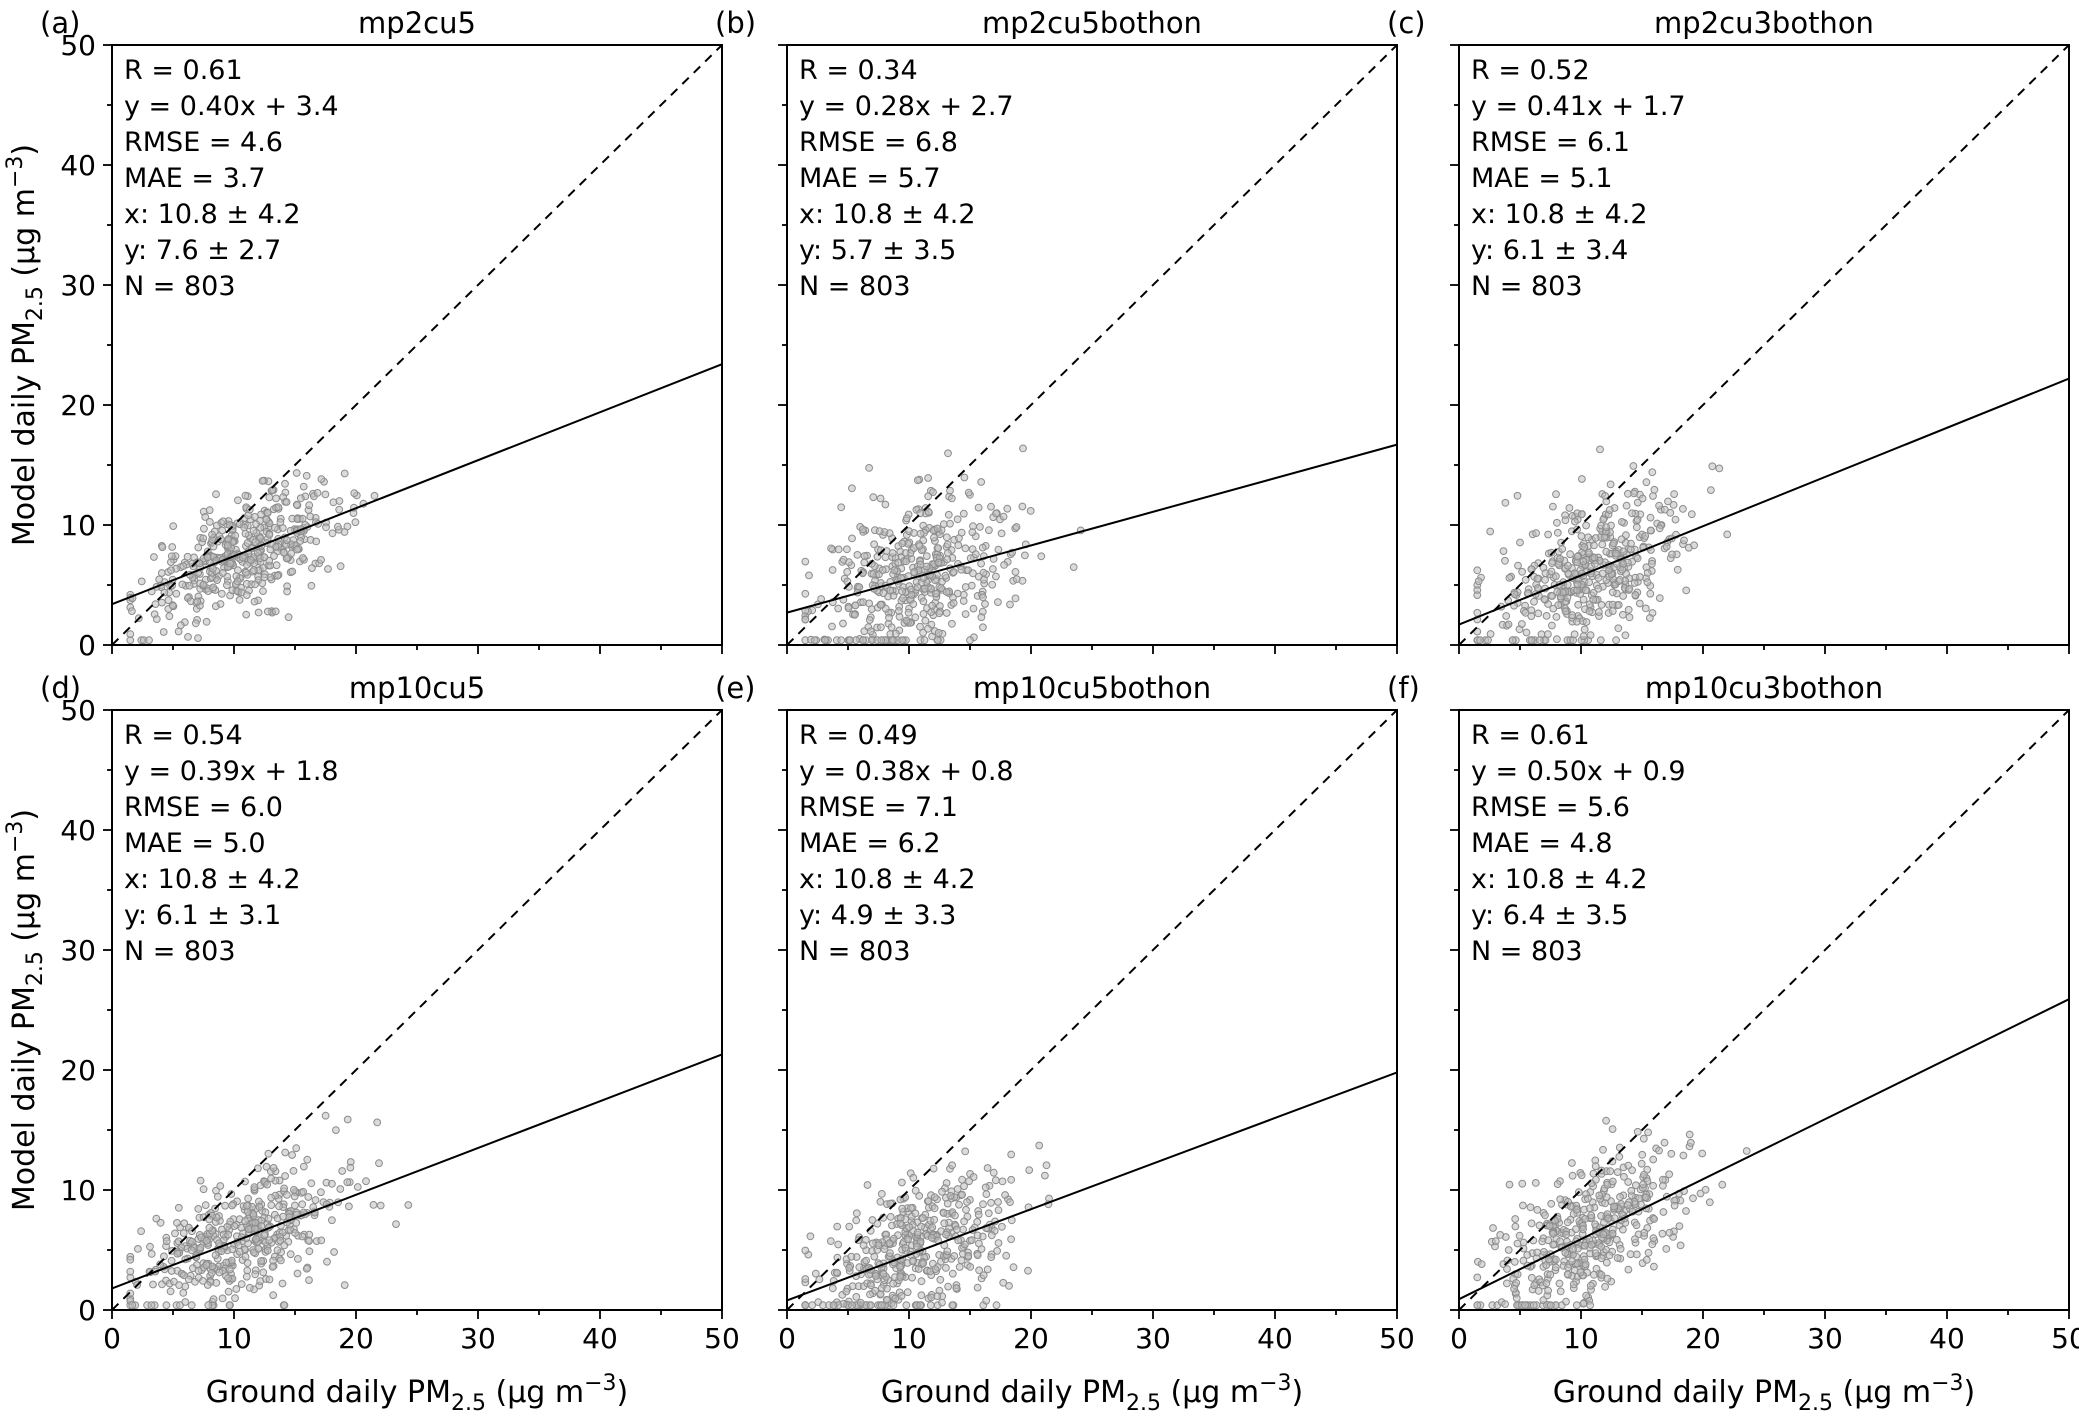 This screenshot has height=1421, width=2079. Describe the element at coordinates (417, 1393) in the screenshot. I see `axis-label: Ground daily PM2.5 (µg m−3)` at that location.